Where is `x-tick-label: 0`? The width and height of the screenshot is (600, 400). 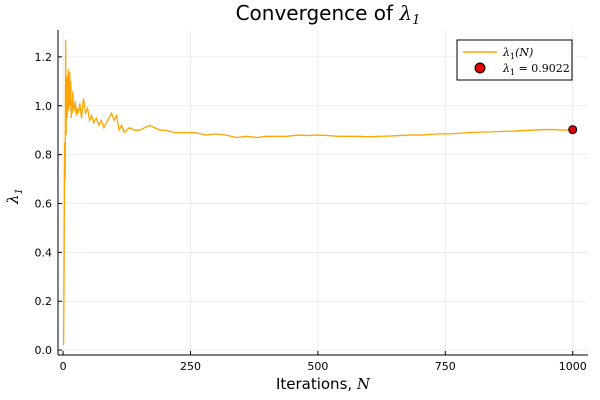 x-tick-label: 0 is located at coordinates (63, 366).